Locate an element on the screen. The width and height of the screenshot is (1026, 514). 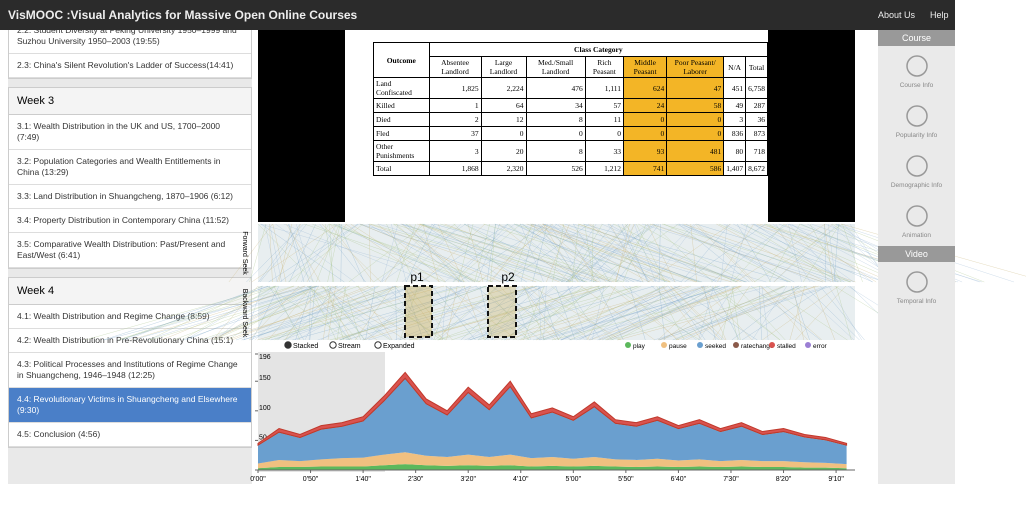
x-tick-label: 7'30" is located at coordinates (731, 479).